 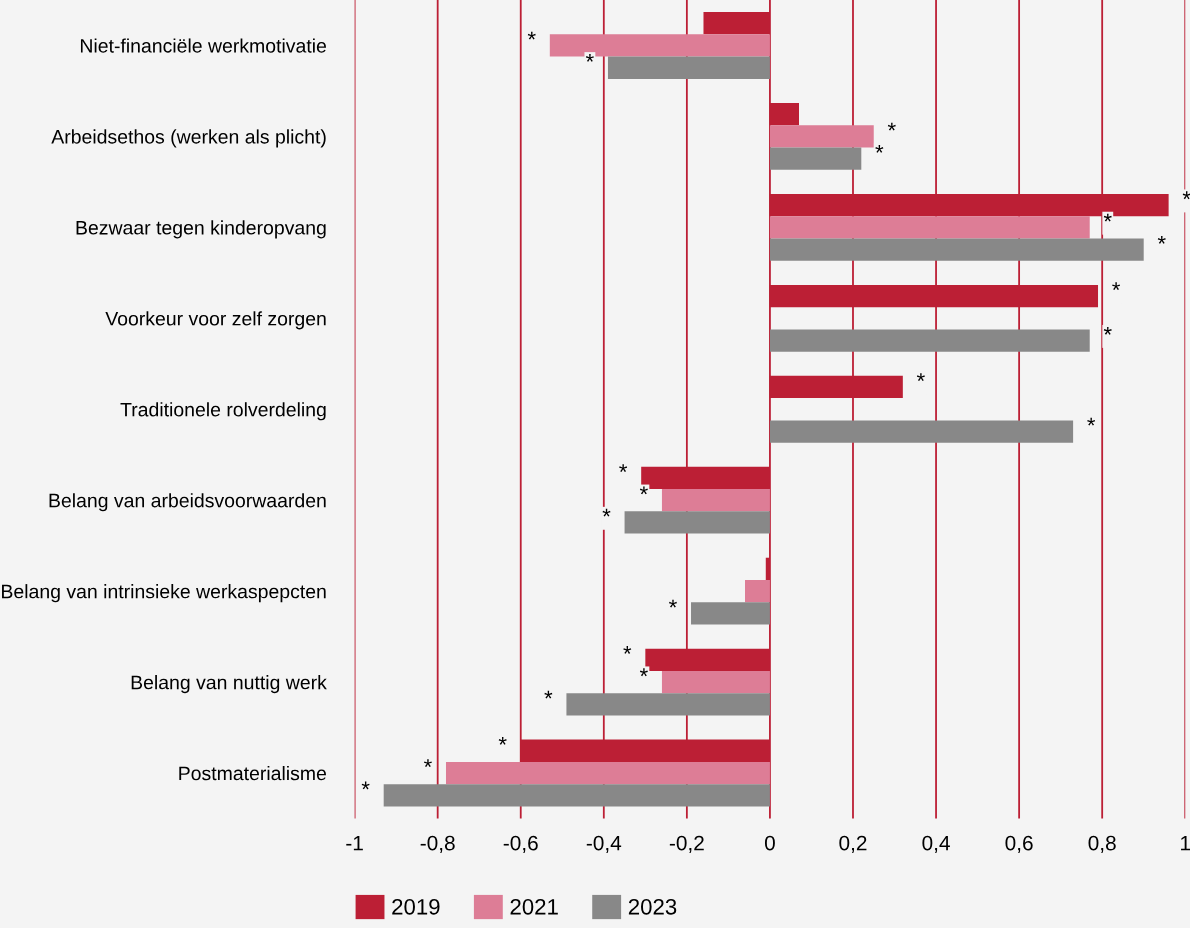 I want to click on x-tick-label: 0,6, so click(x=1019, y=844).